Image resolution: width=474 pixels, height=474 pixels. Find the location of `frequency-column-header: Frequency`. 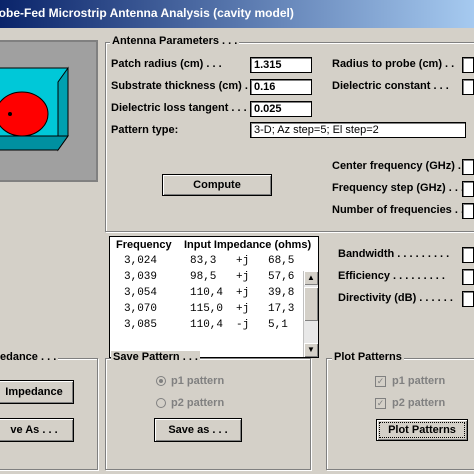

frequency-column-header: Frequency is located at coordinates (144, 245).